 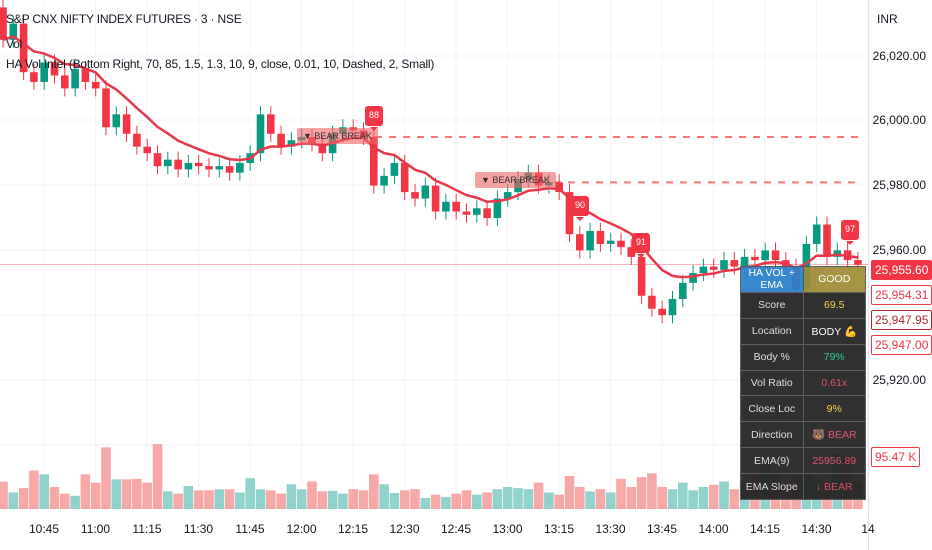 What do you see at coordinates (559, 529) in the screenshot?
I see `time-tick: 13:15` at bounding box center [559, 529].